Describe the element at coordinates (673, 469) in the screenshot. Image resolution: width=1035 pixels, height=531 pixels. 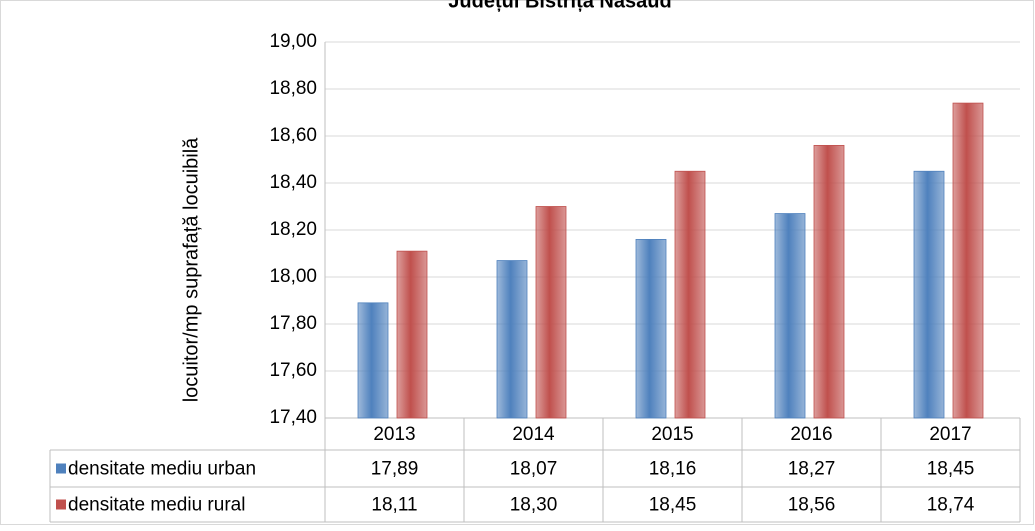
I see `table-value: 18,16` at that location.